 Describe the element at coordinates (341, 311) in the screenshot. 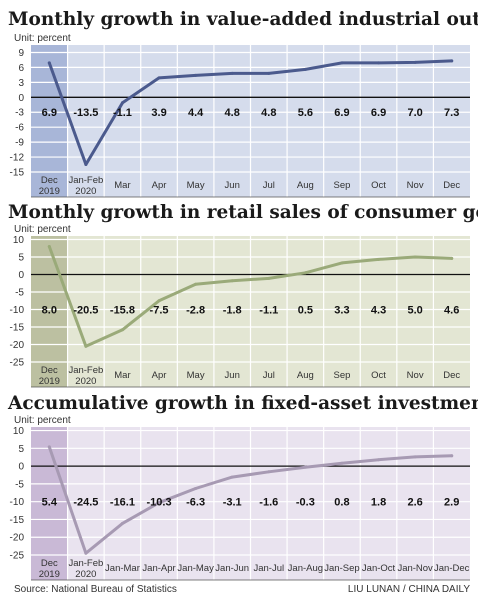

I see `data-label: 3.3` at that location.